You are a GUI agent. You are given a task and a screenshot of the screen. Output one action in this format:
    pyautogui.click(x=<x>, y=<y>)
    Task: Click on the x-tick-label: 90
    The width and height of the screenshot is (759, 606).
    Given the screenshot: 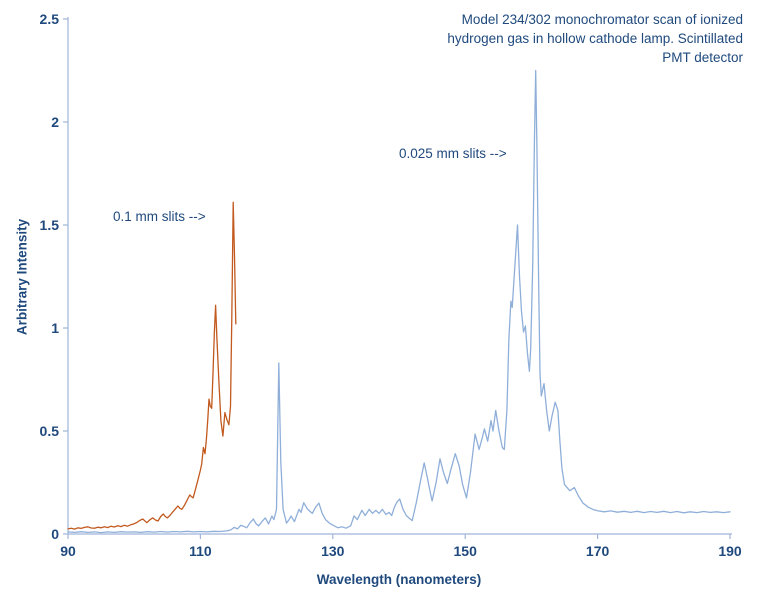 What is the action you would take?
    pyautogui.click(x=68, y=551)
    